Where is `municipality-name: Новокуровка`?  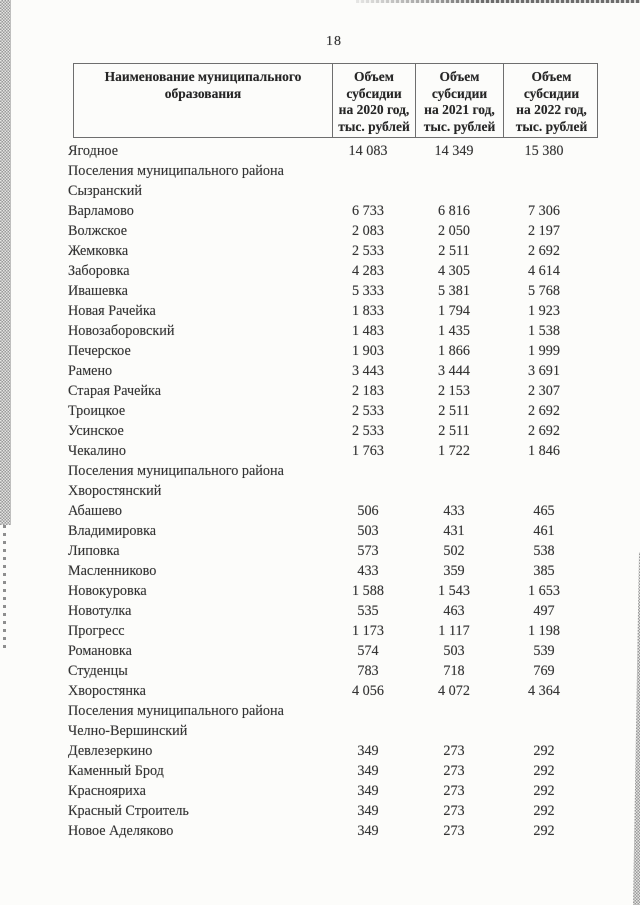
municipality-name: Новокуровка is located at coordinates (107, 591).